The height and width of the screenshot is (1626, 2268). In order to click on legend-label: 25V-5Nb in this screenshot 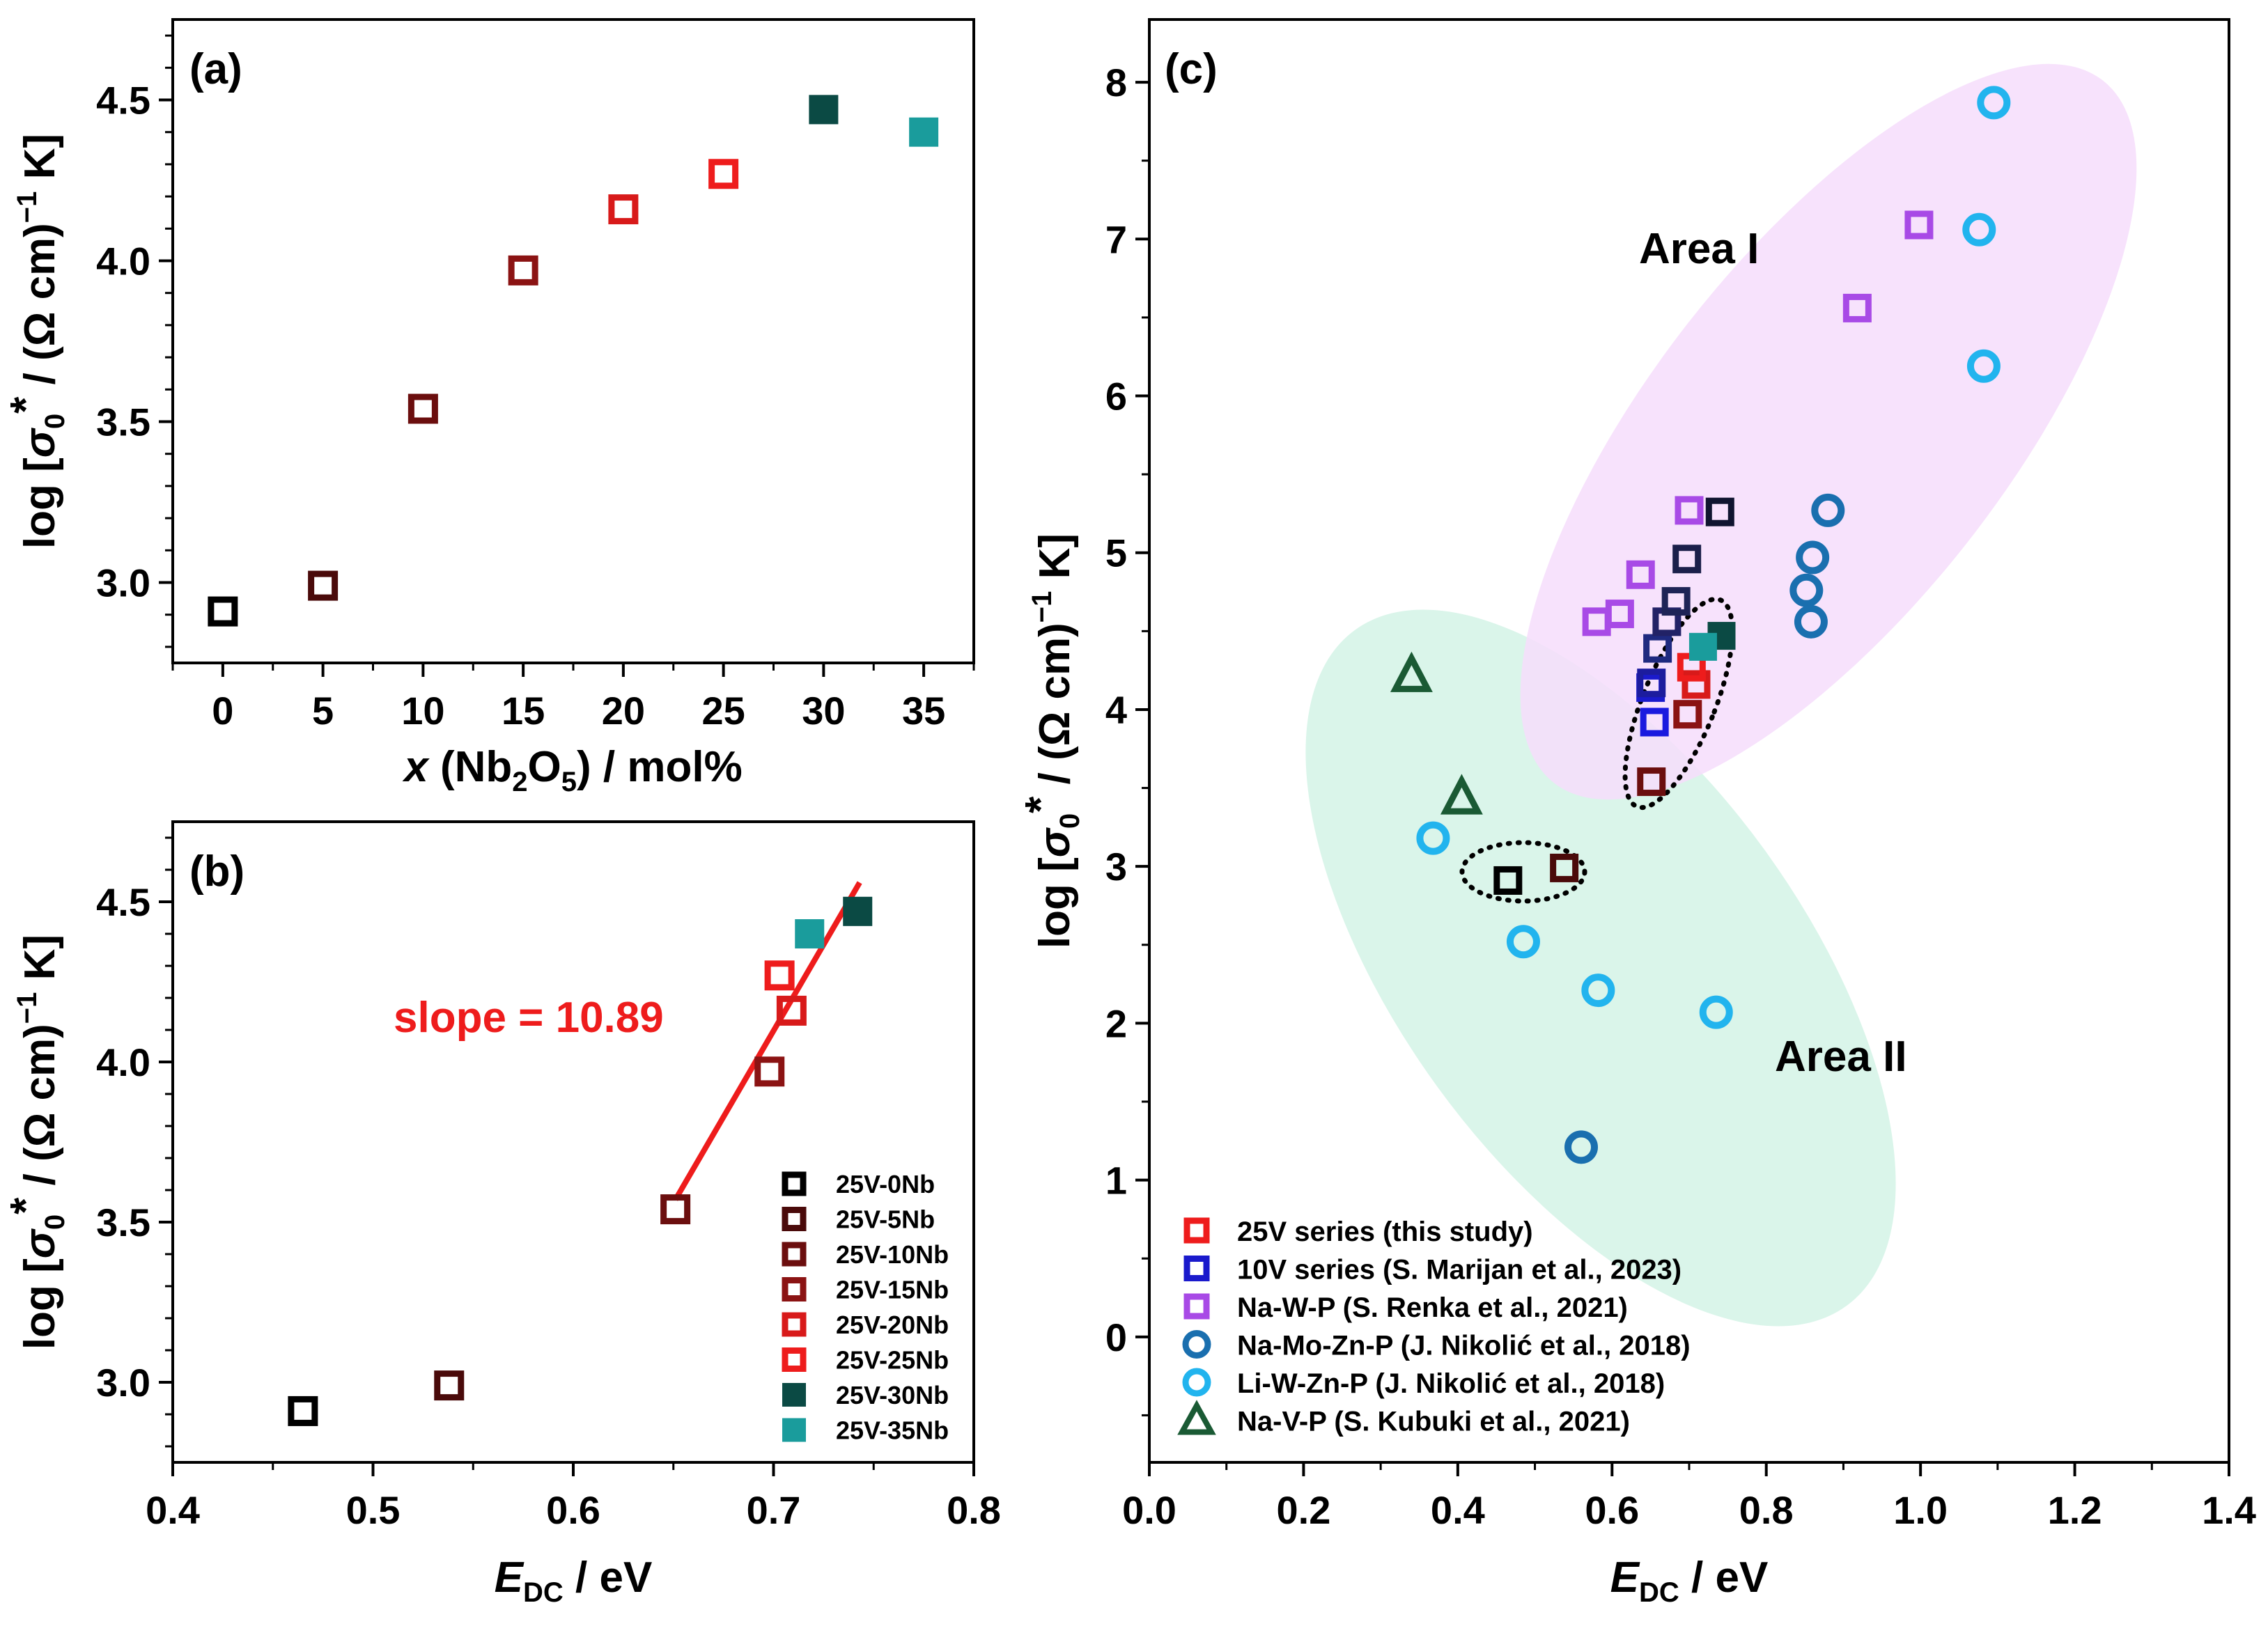, I will do `click(885, 1219)`.